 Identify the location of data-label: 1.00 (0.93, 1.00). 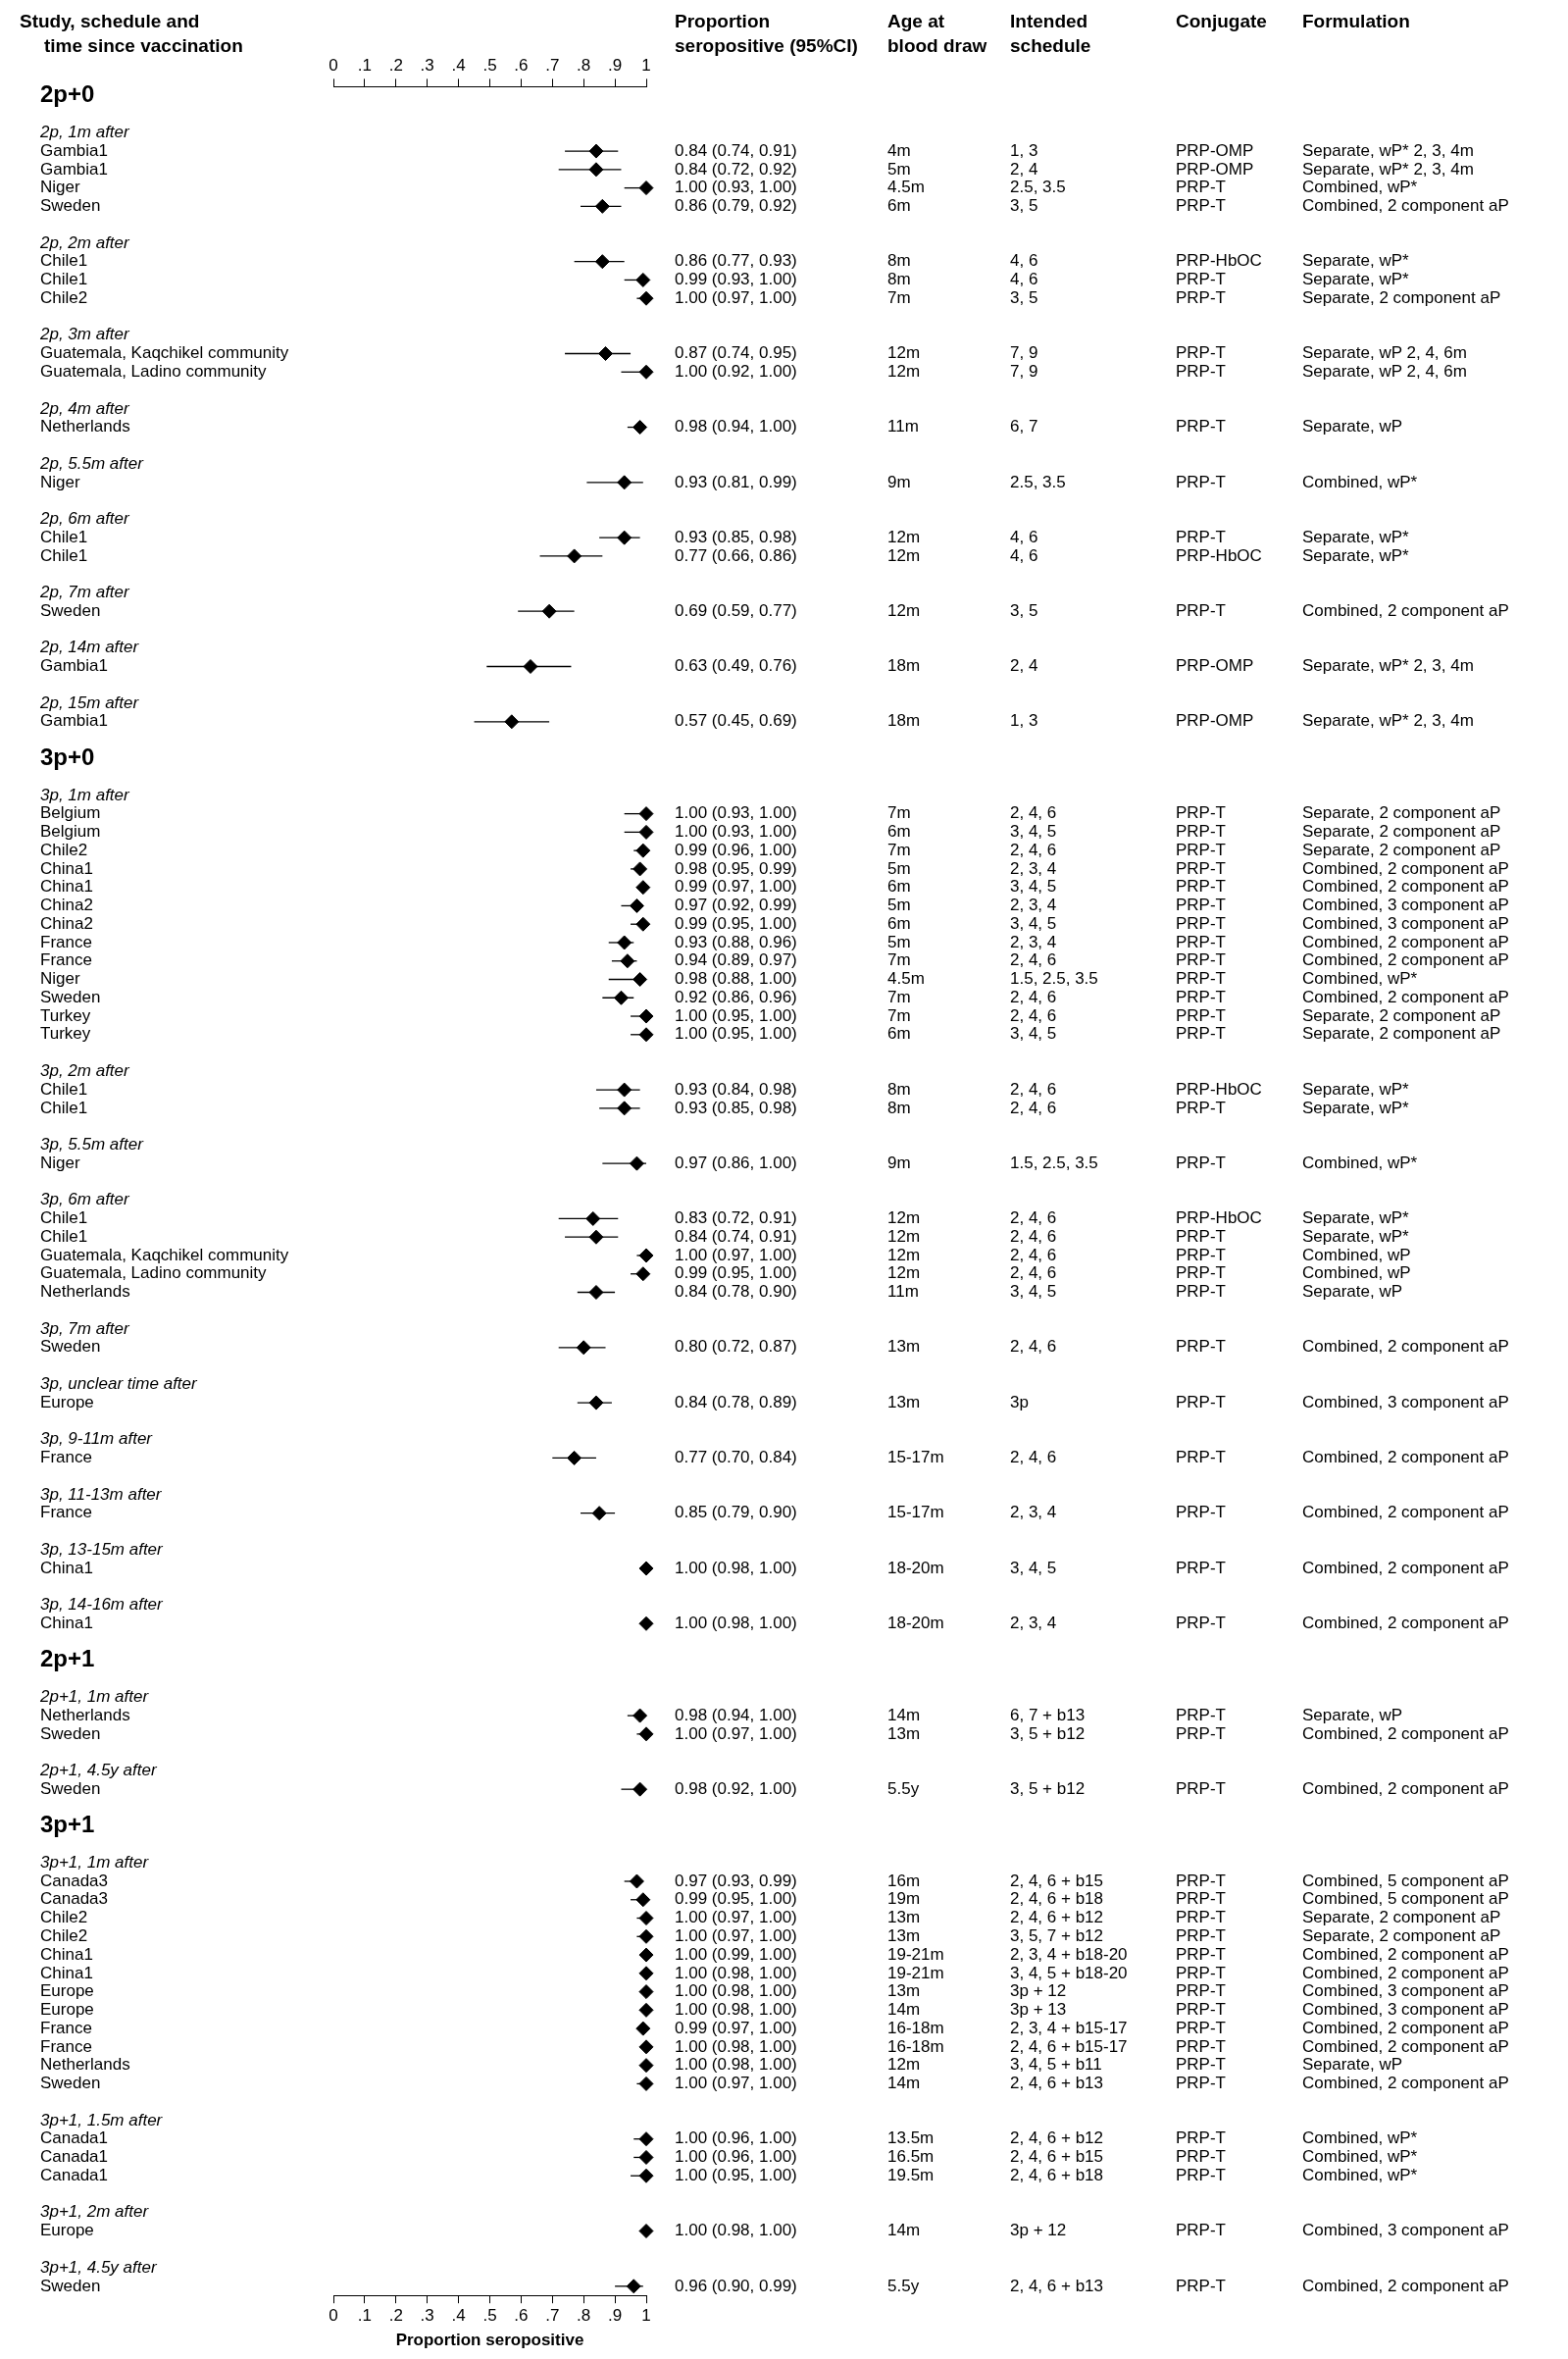
(736, 813).